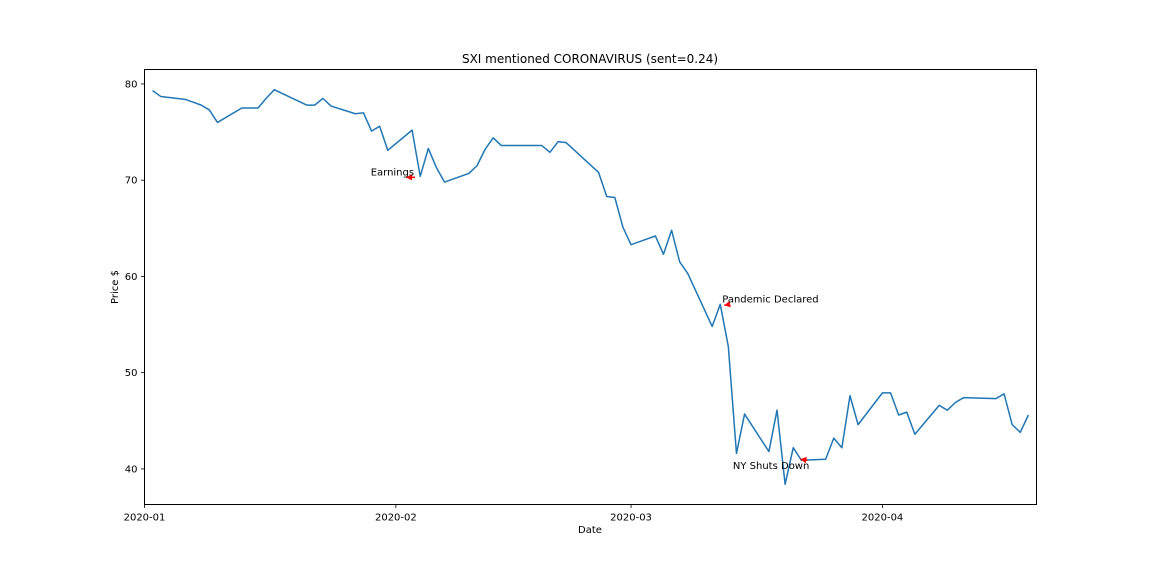 Image resolution: width=1152 pixels, height=580 pixels. Describe the element at coordinates (131, 373) in the screenshot. I see `y-tick-label: 50` at that location.